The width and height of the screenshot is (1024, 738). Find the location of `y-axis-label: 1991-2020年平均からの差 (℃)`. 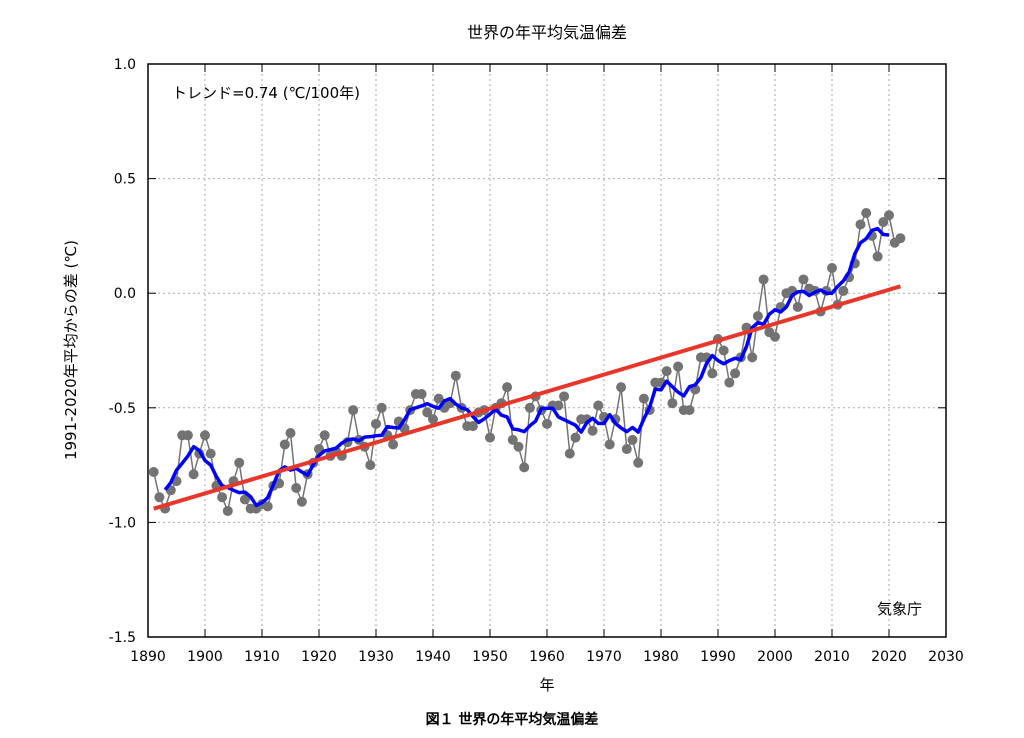

y-axis-label: 1991-2020年平均からの差 (℃) is located at coordinates (71, 350).